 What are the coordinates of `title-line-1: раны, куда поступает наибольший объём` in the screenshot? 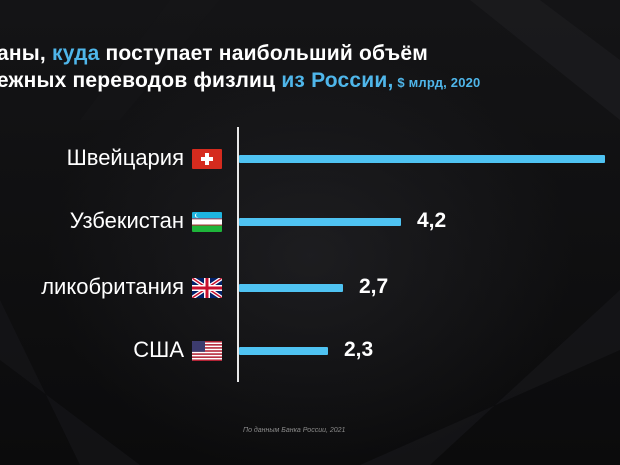 It's located at (310, 53).